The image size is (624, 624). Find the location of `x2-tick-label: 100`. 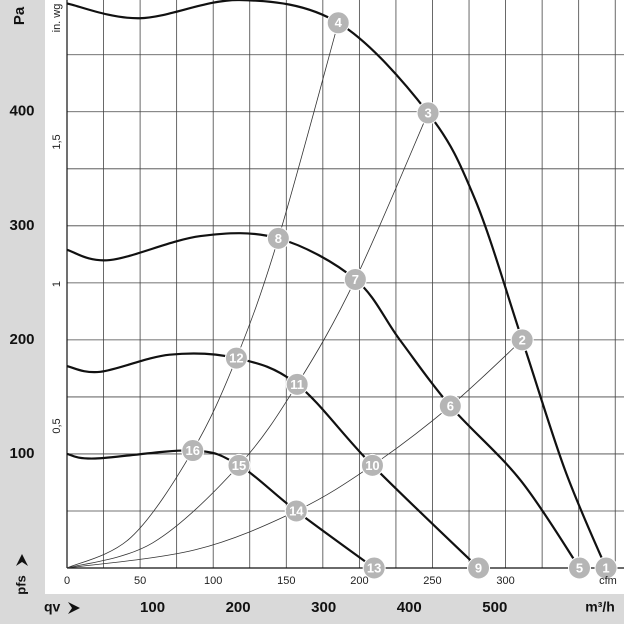

x2-tick-label: 100 is located at coordinates (213, 581).